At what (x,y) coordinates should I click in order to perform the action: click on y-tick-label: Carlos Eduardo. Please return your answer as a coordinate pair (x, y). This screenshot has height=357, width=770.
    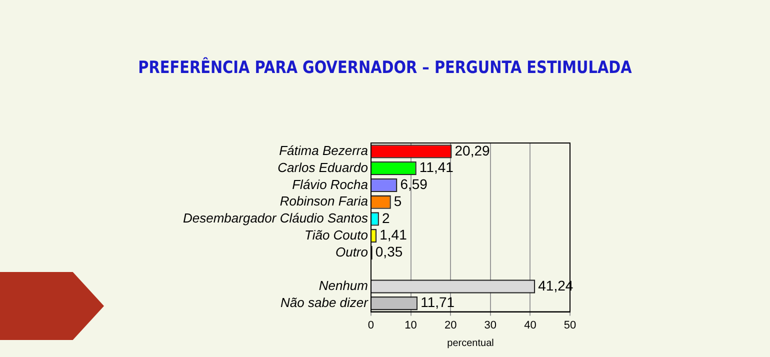
    Looking at the image, I should click on (323, 167).